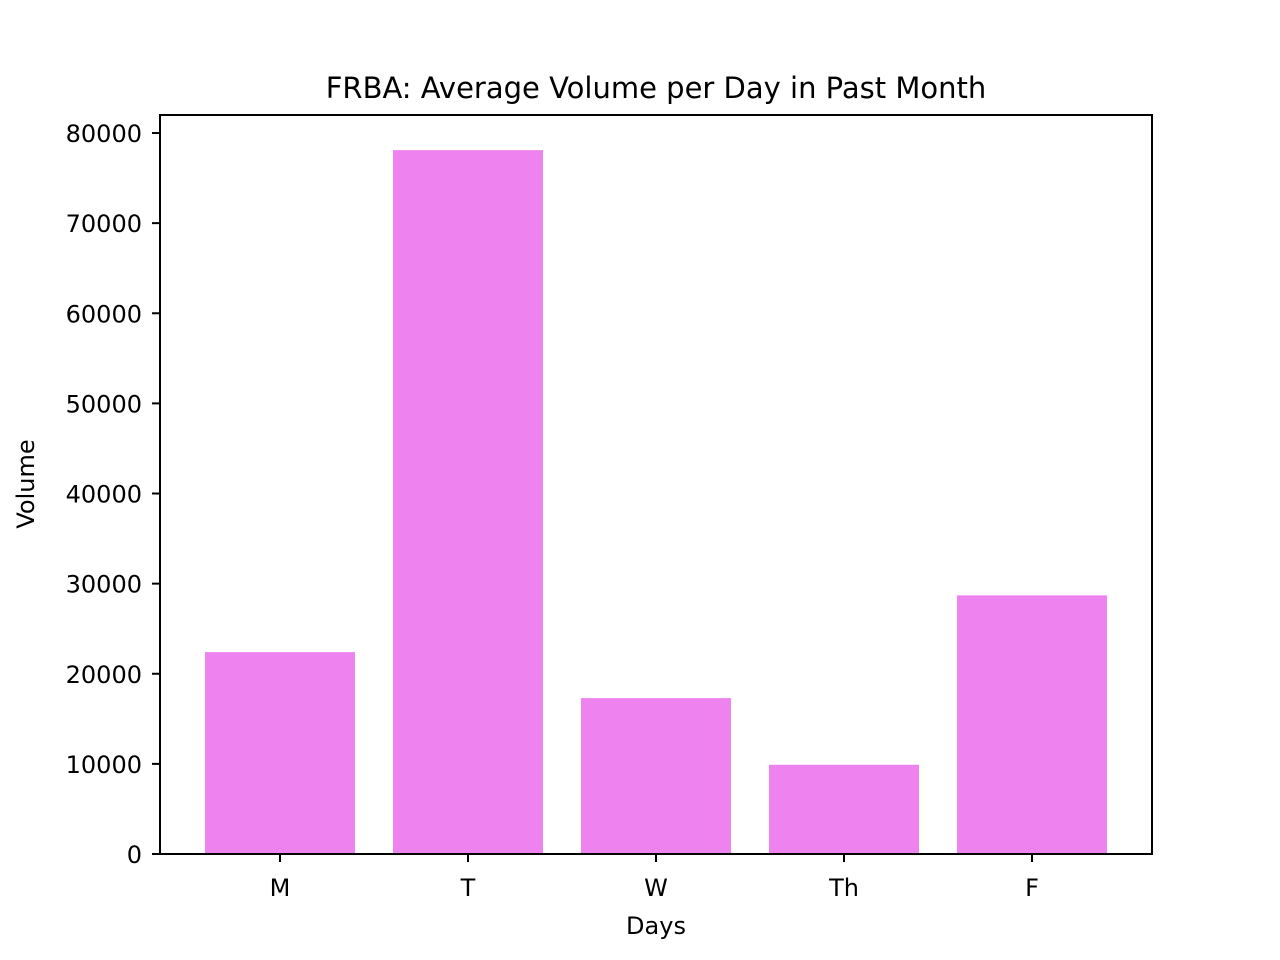 The image size is (1280, 960). I want to click on y-tick-label: 80000, so click(104, 134).